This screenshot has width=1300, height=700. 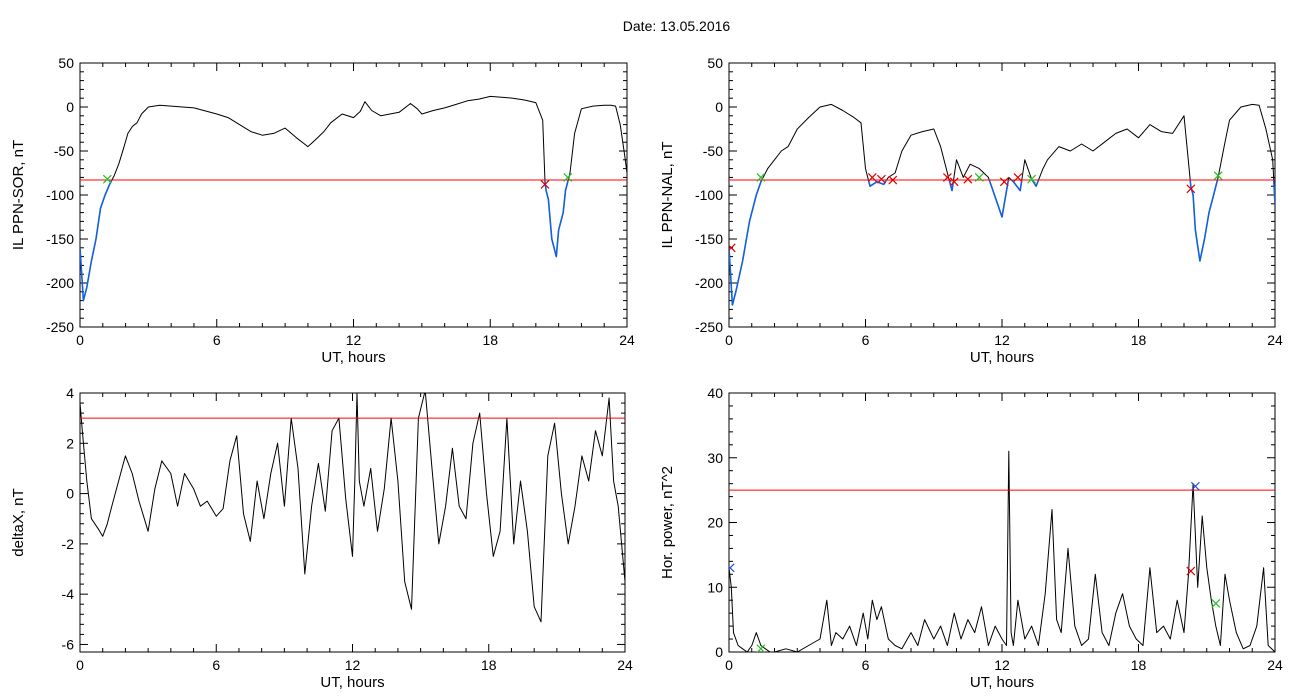 What do you see at coordinates (715, 393) in the screenshot?
I see `y-tick-label: 40` at bounding box center [715, 393].